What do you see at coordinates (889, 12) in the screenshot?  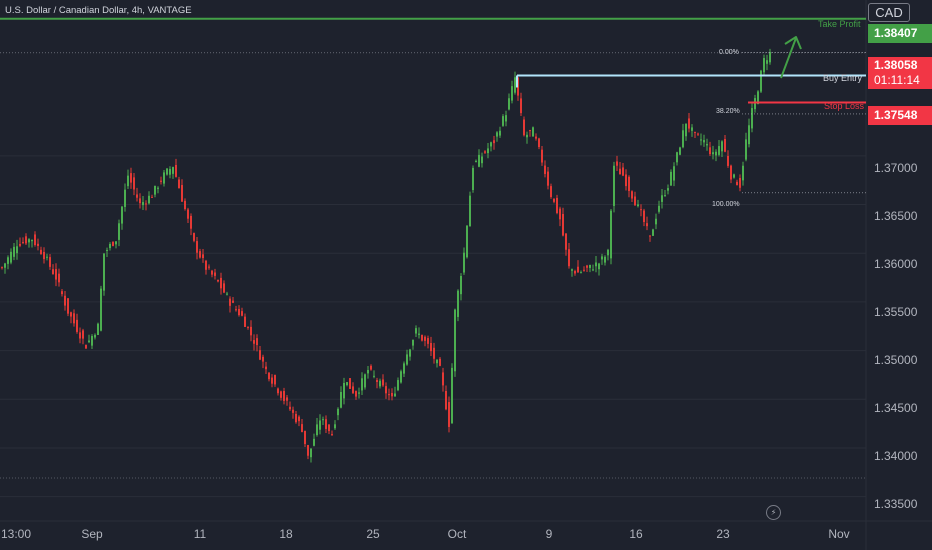 I see `currency-selector: CAD` at bounding box center [889, 12].